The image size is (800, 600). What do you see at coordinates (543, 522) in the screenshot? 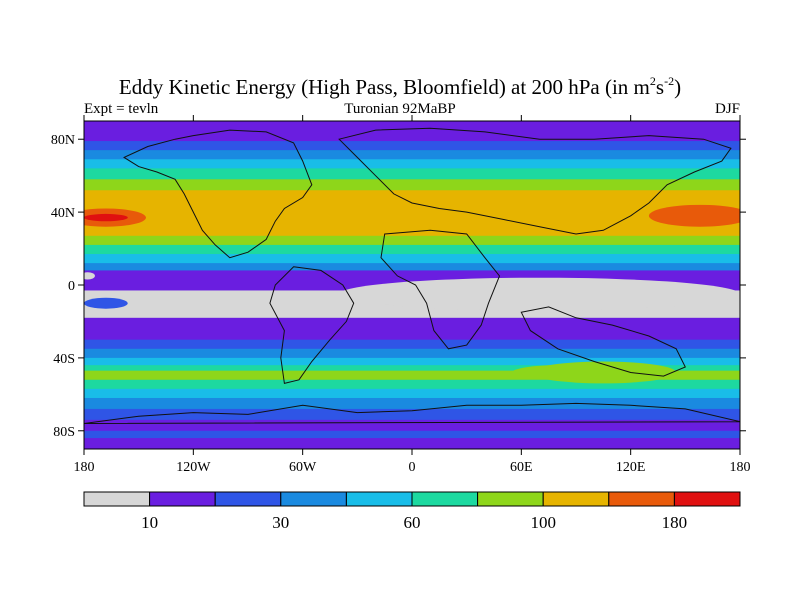
I see `colorbar-label: 100` at bounding box center [543, 522].